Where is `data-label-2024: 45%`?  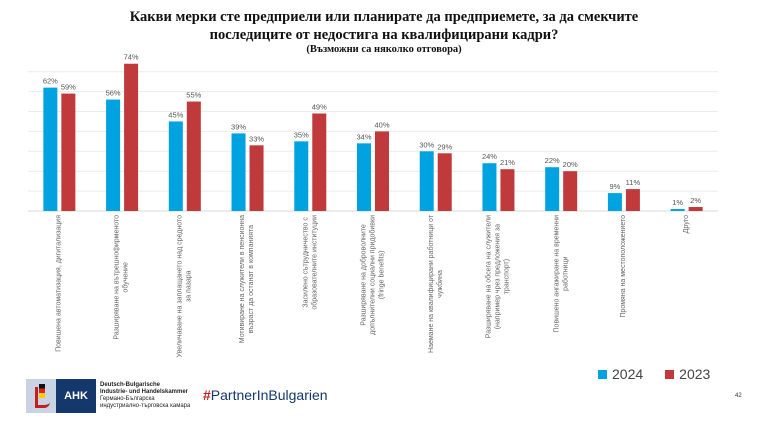
data-label-2024: 45% is located at coordinates (175, 114).